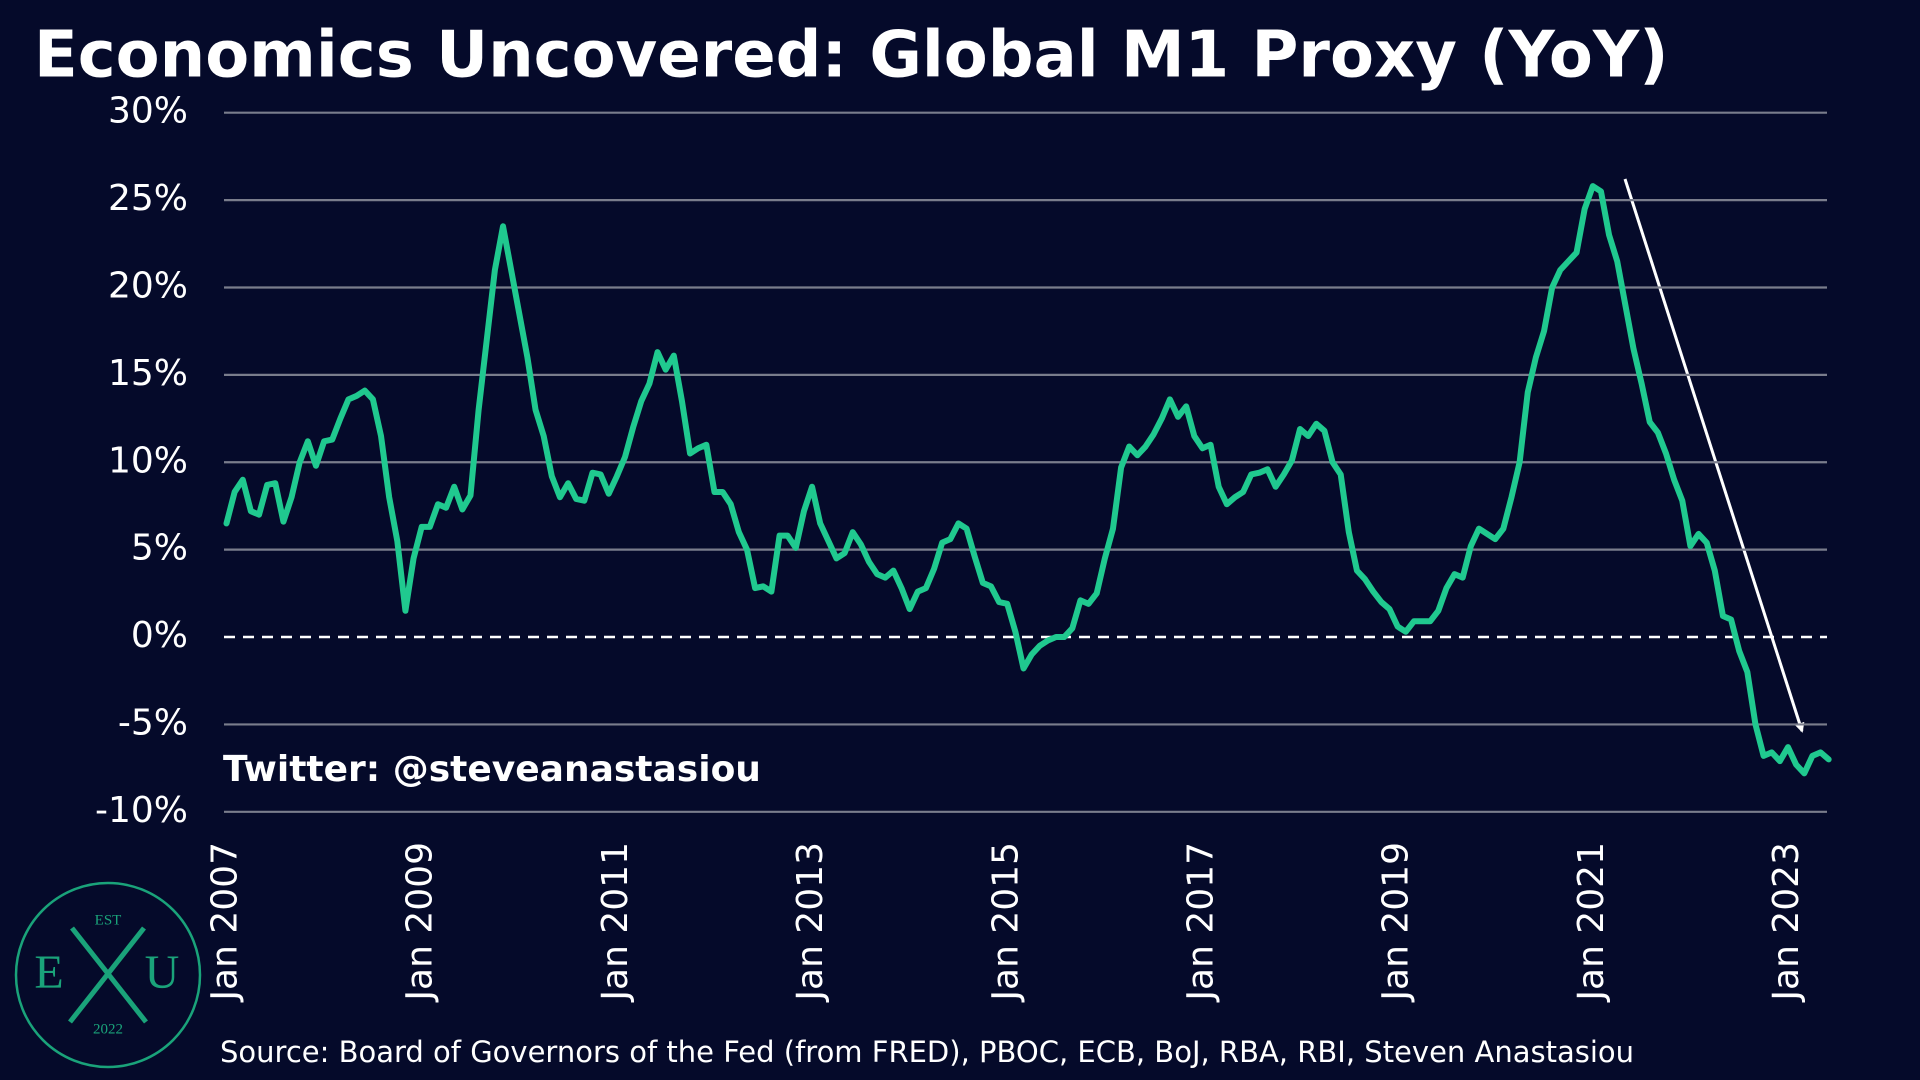  I want to click on x-tick-label: Jan 2019, so click(1396, 922).